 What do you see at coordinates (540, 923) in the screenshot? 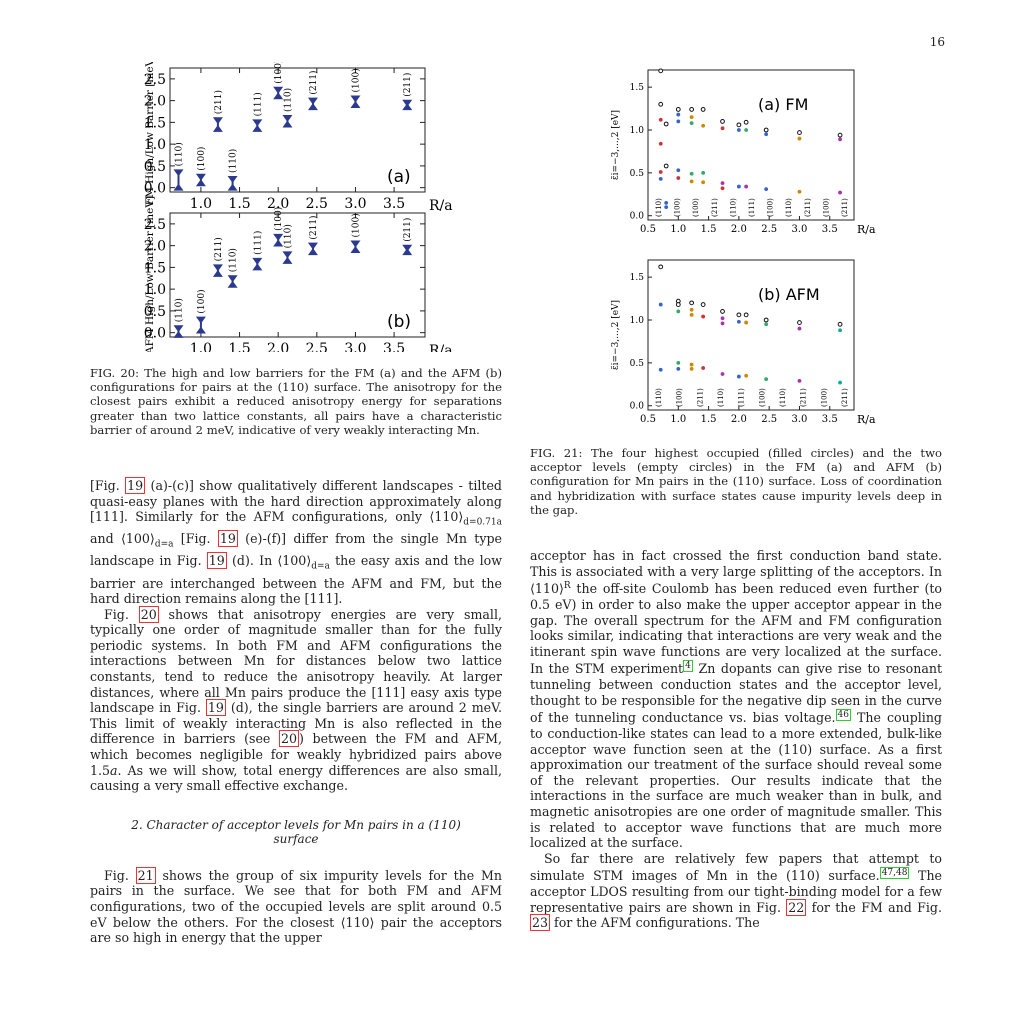
I see `figure-ref-link: 23` at bounding box center [540, 923].